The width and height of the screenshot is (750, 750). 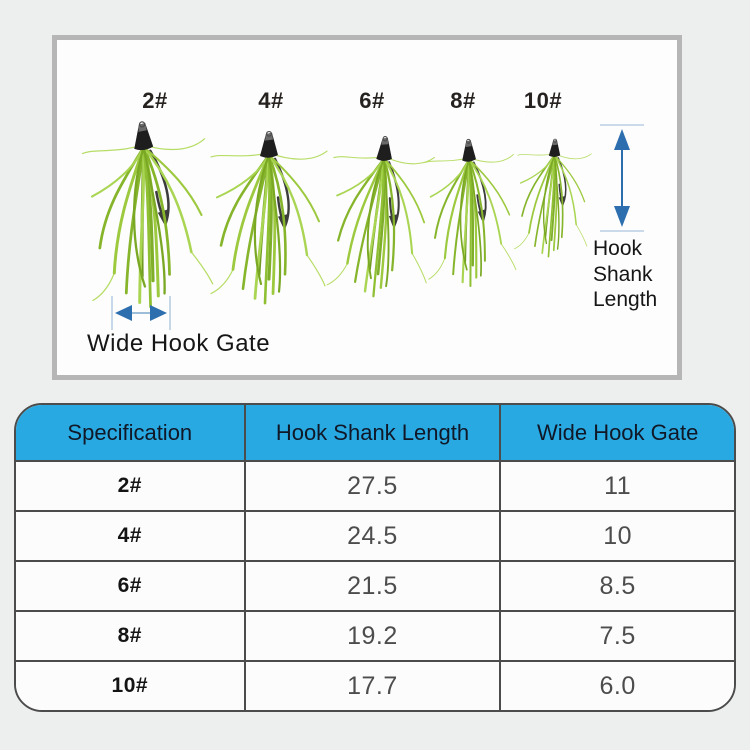 What do you see at coordinates (372, 536) in the screenshot?
I see `shank-value: 24.5` at bounding box center [372, 536].